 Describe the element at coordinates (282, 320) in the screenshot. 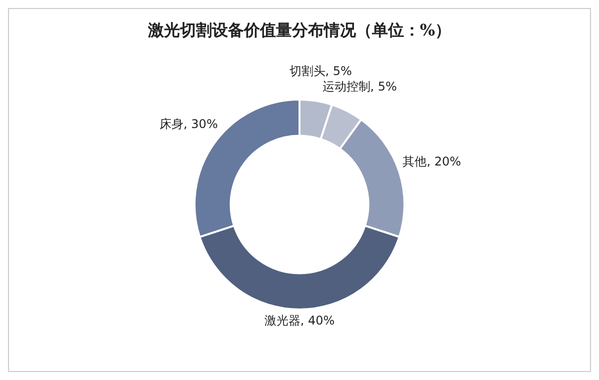

I see `slice-label: 激光器` at that location.